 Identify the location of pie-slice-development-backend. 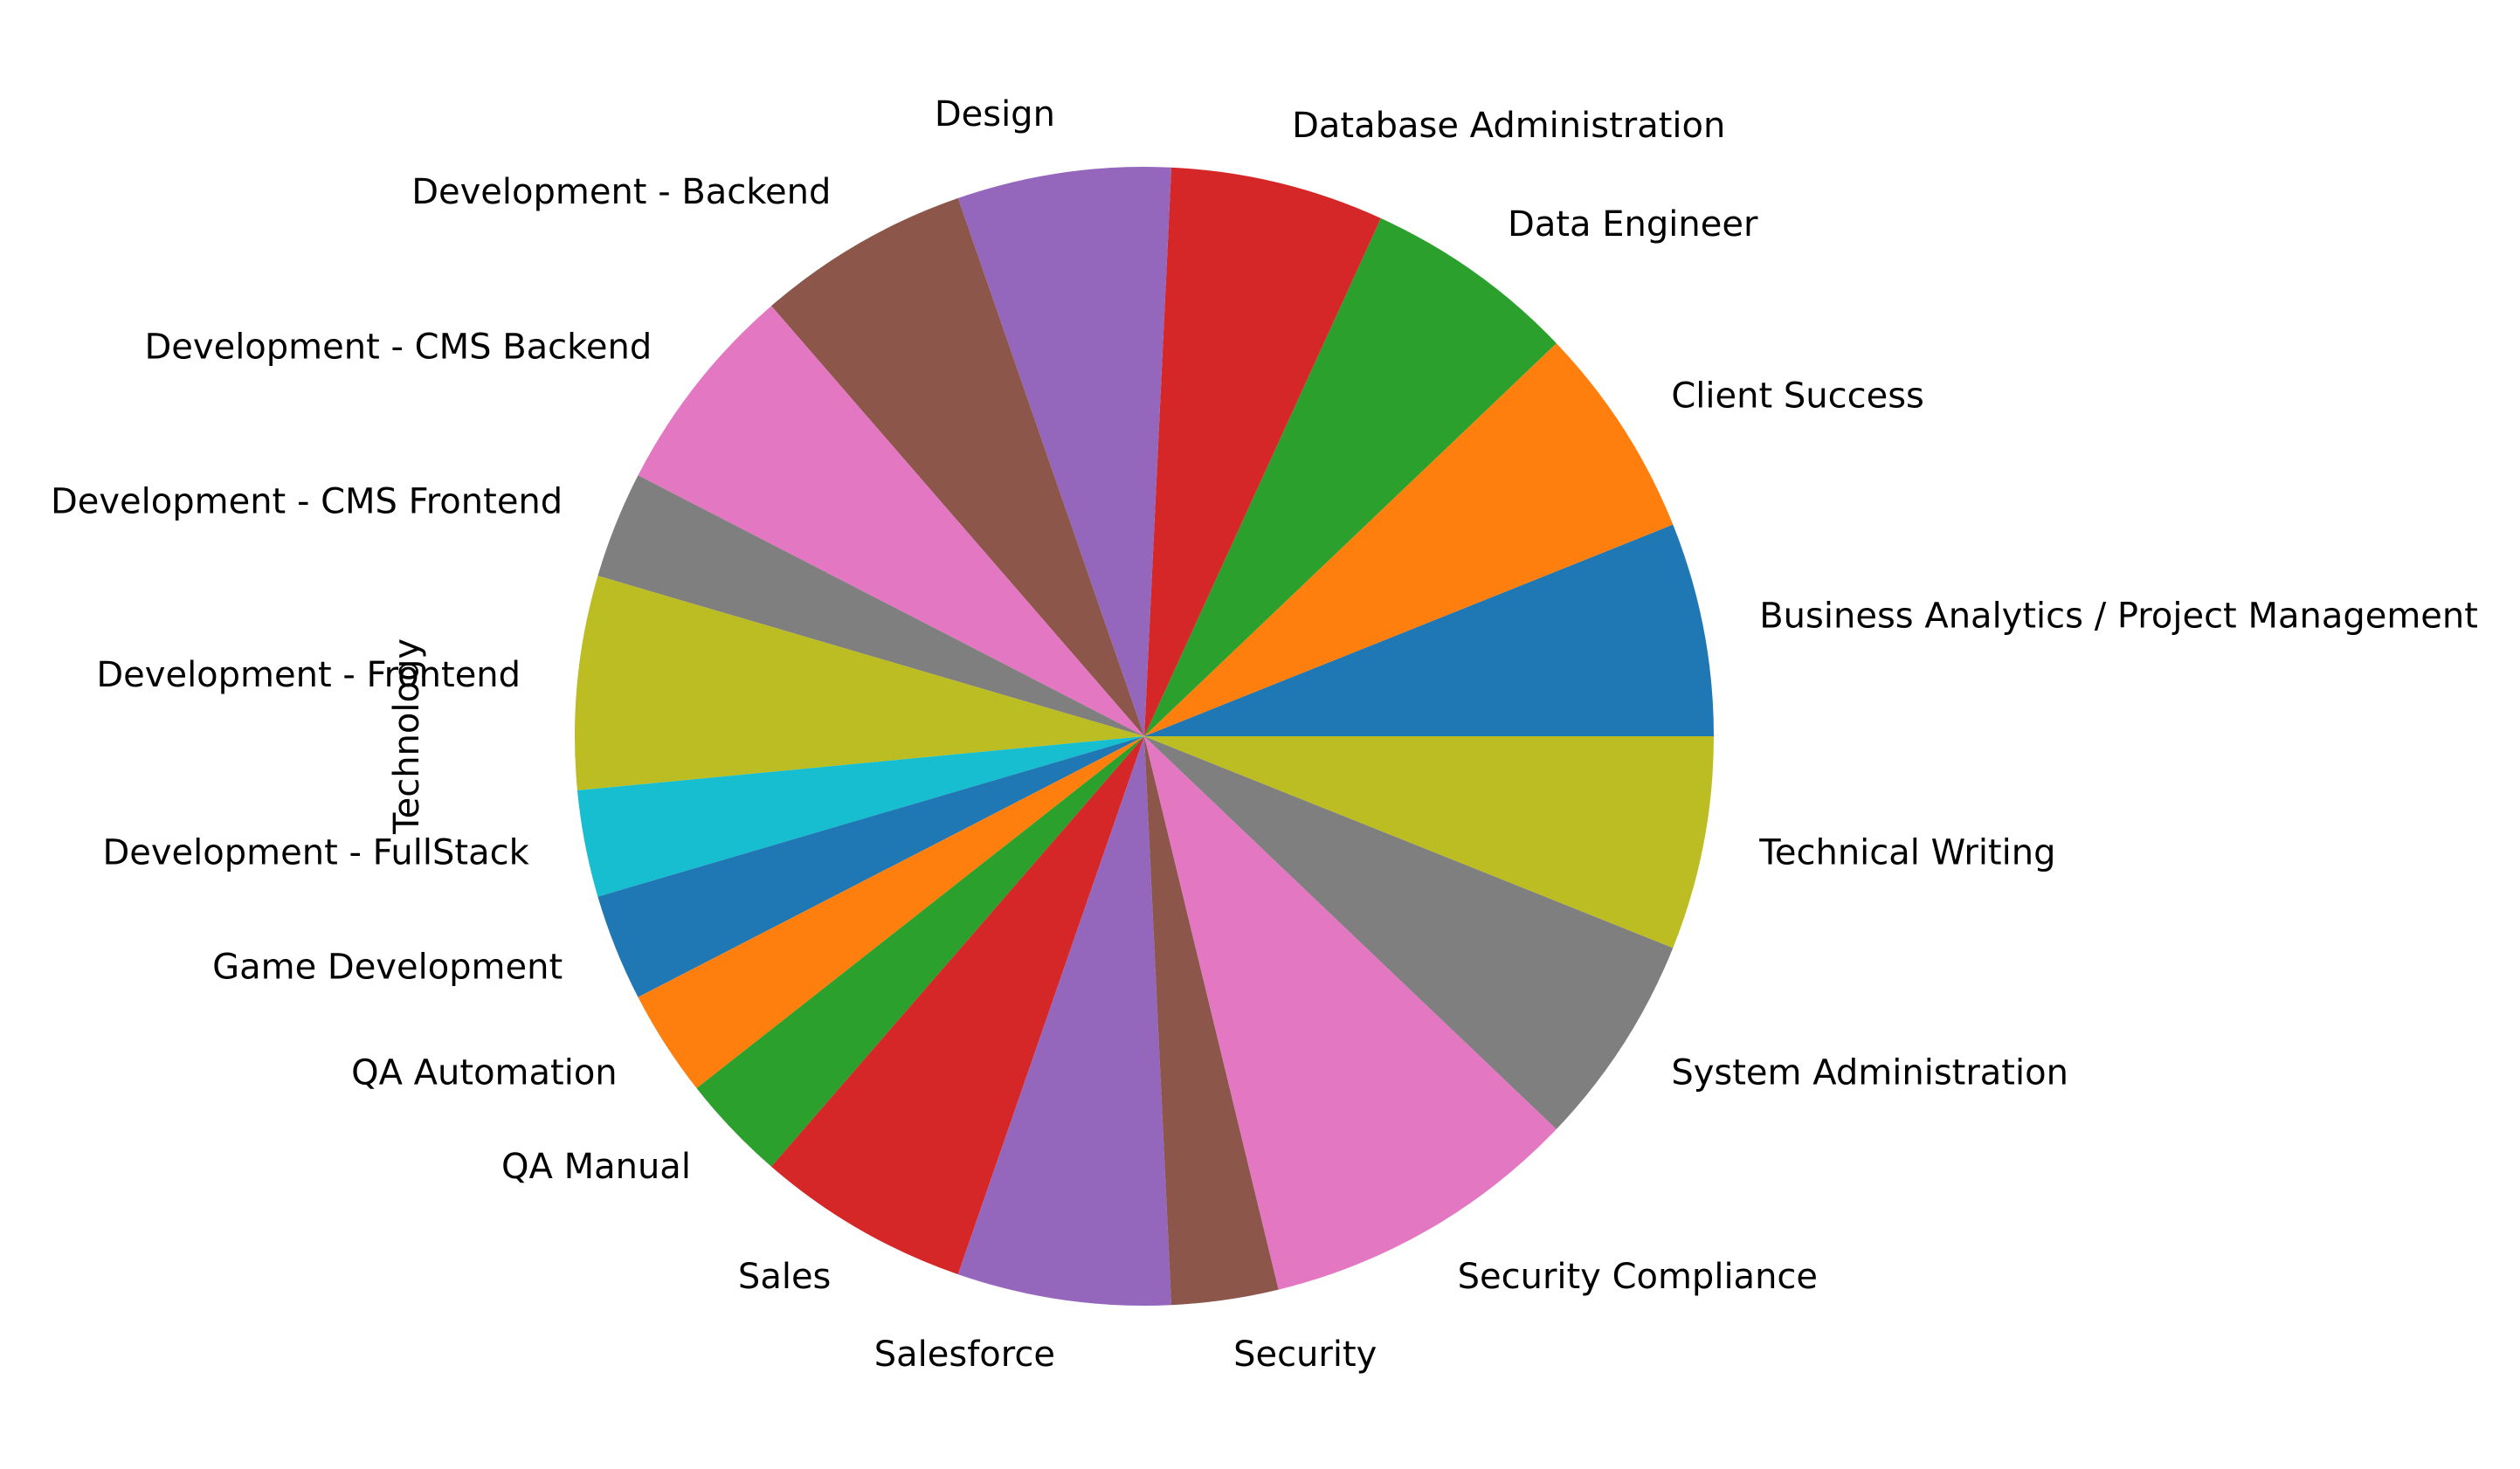
(957, 466).